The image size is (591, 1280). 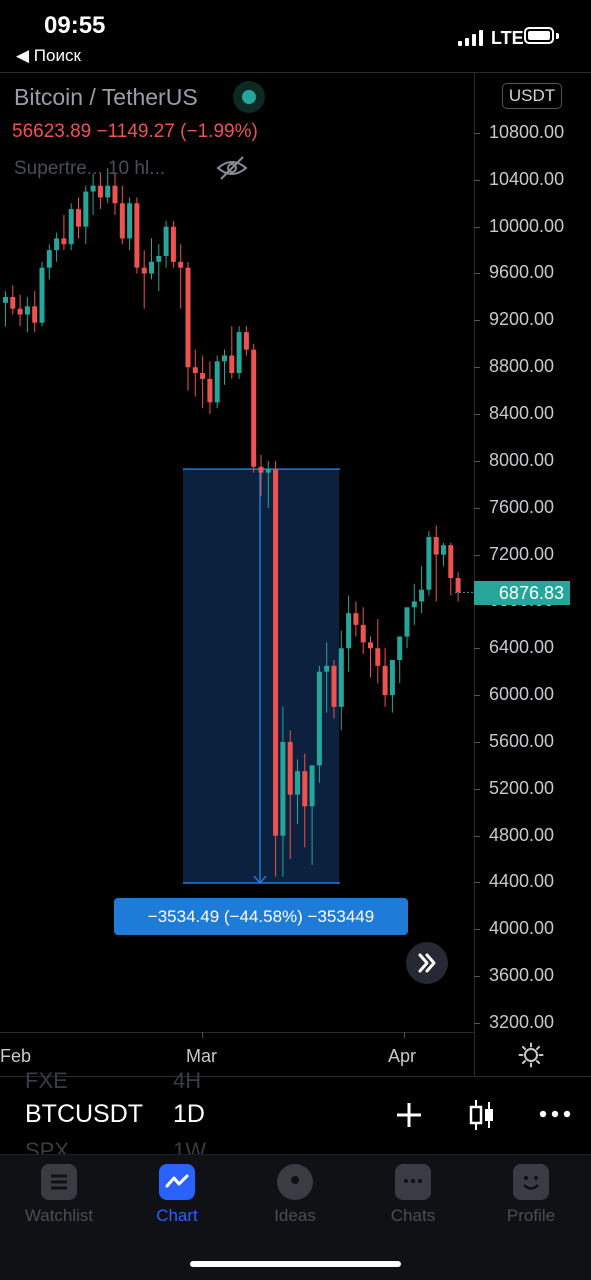 What do you see at coordinates (555, 1114) in the screenshot?
I see `more-options-icon` at bounding box center [555, 1114].